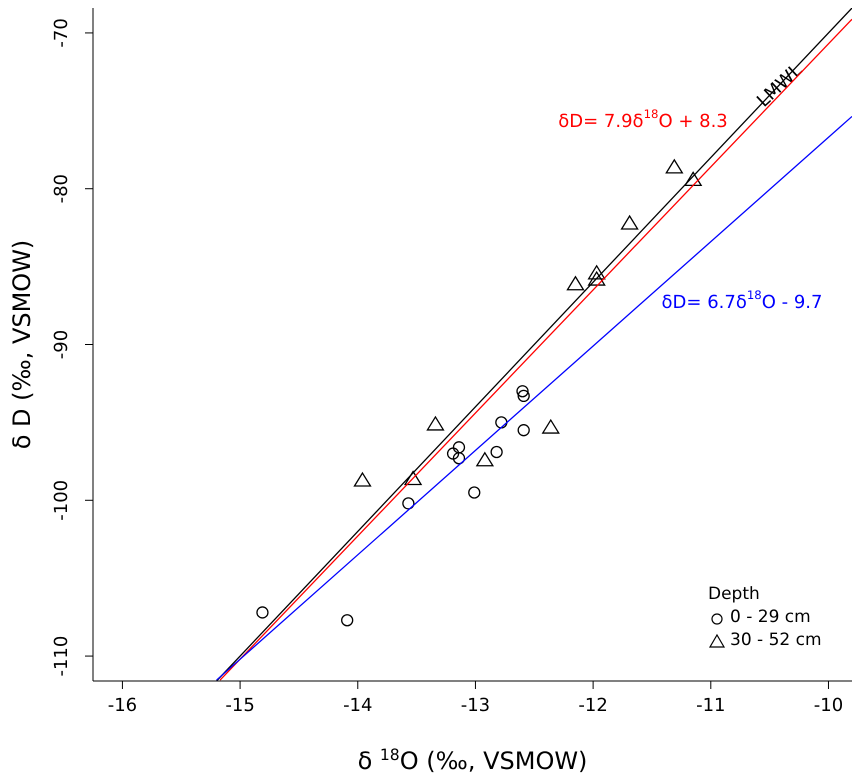 This screenshot has width=853, height=781. I want to click on annotation: δD= 6.7δ$^{18}$O - 9.7, so click(742, 300).